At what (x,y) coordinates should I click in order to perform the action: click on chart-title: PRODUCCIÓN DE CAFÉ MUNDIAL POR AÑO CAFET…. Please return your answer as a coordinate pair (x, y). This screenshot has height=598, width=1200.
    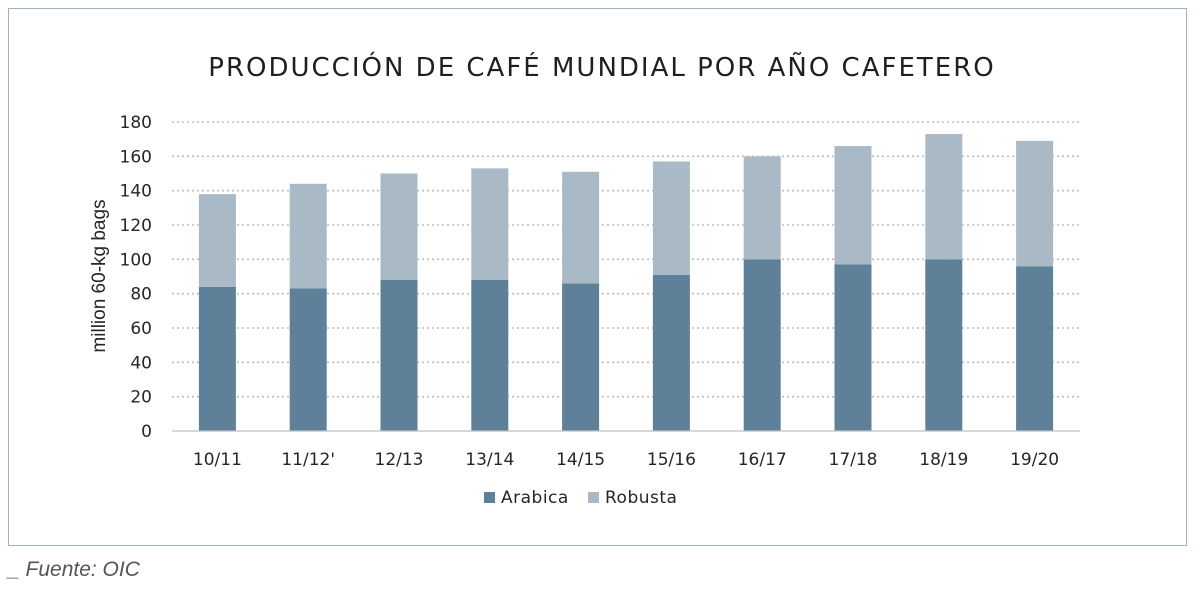
    Looking at the image, I should click on (601, 67).